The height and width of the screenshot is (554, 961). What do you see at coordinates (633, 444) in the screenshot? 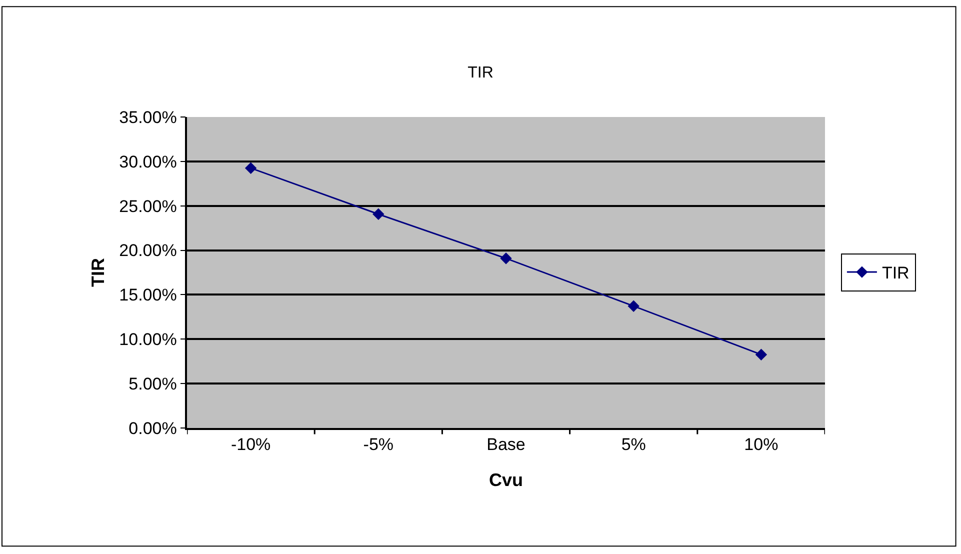
I see `x-tick-label: 5%` at bounding box center [633, 444].